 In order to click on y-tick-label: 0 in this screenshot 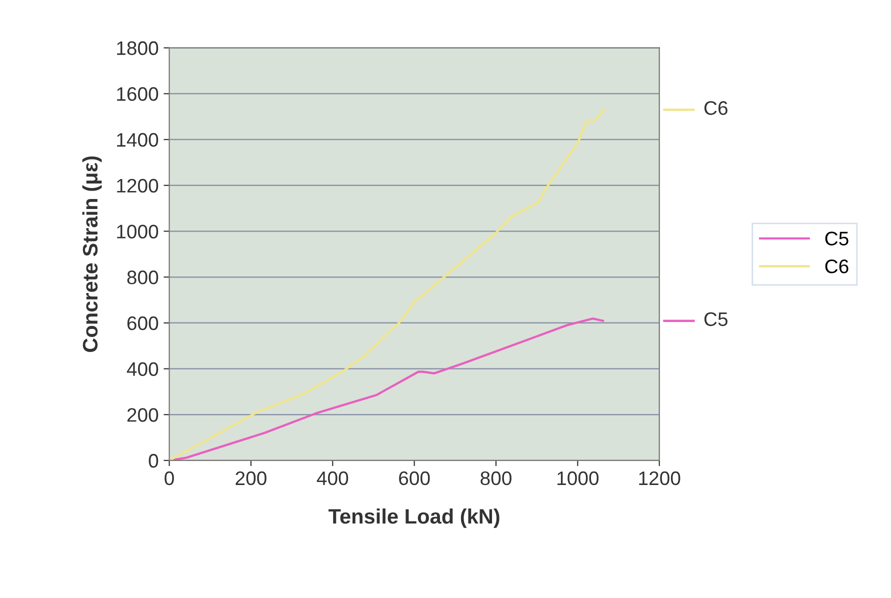, I will do `click(153, 461)`.